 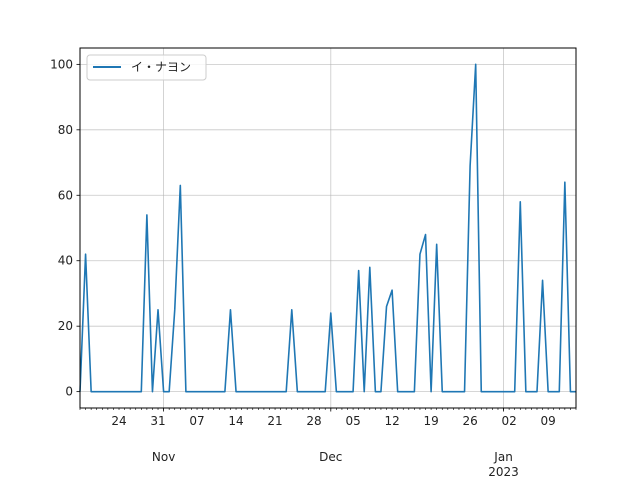 What do you see at coordinates (503, 457) in the screenshot?
I see `x-month-label: Jan` at bounding box center [503, 457].